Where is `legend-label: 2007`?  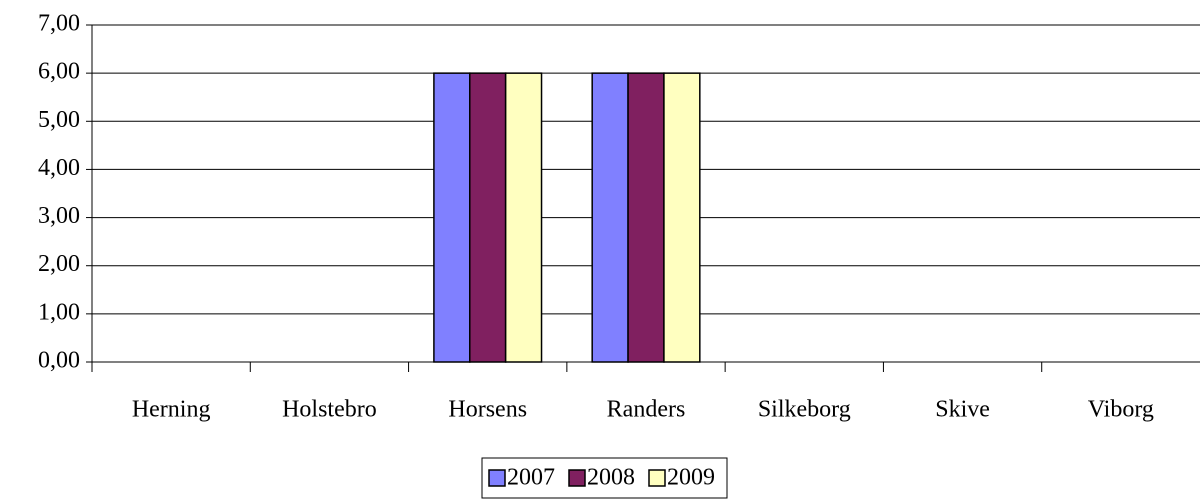 legend-label: 2007 is located at coordinates (531, 478).